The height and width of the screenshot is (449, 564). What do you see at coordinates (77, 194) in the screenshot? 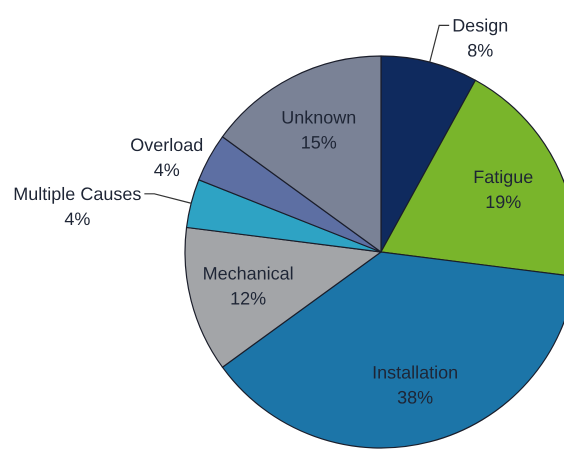
I see `slice-label: Multiple Causes` at bounding box center [77, 194].